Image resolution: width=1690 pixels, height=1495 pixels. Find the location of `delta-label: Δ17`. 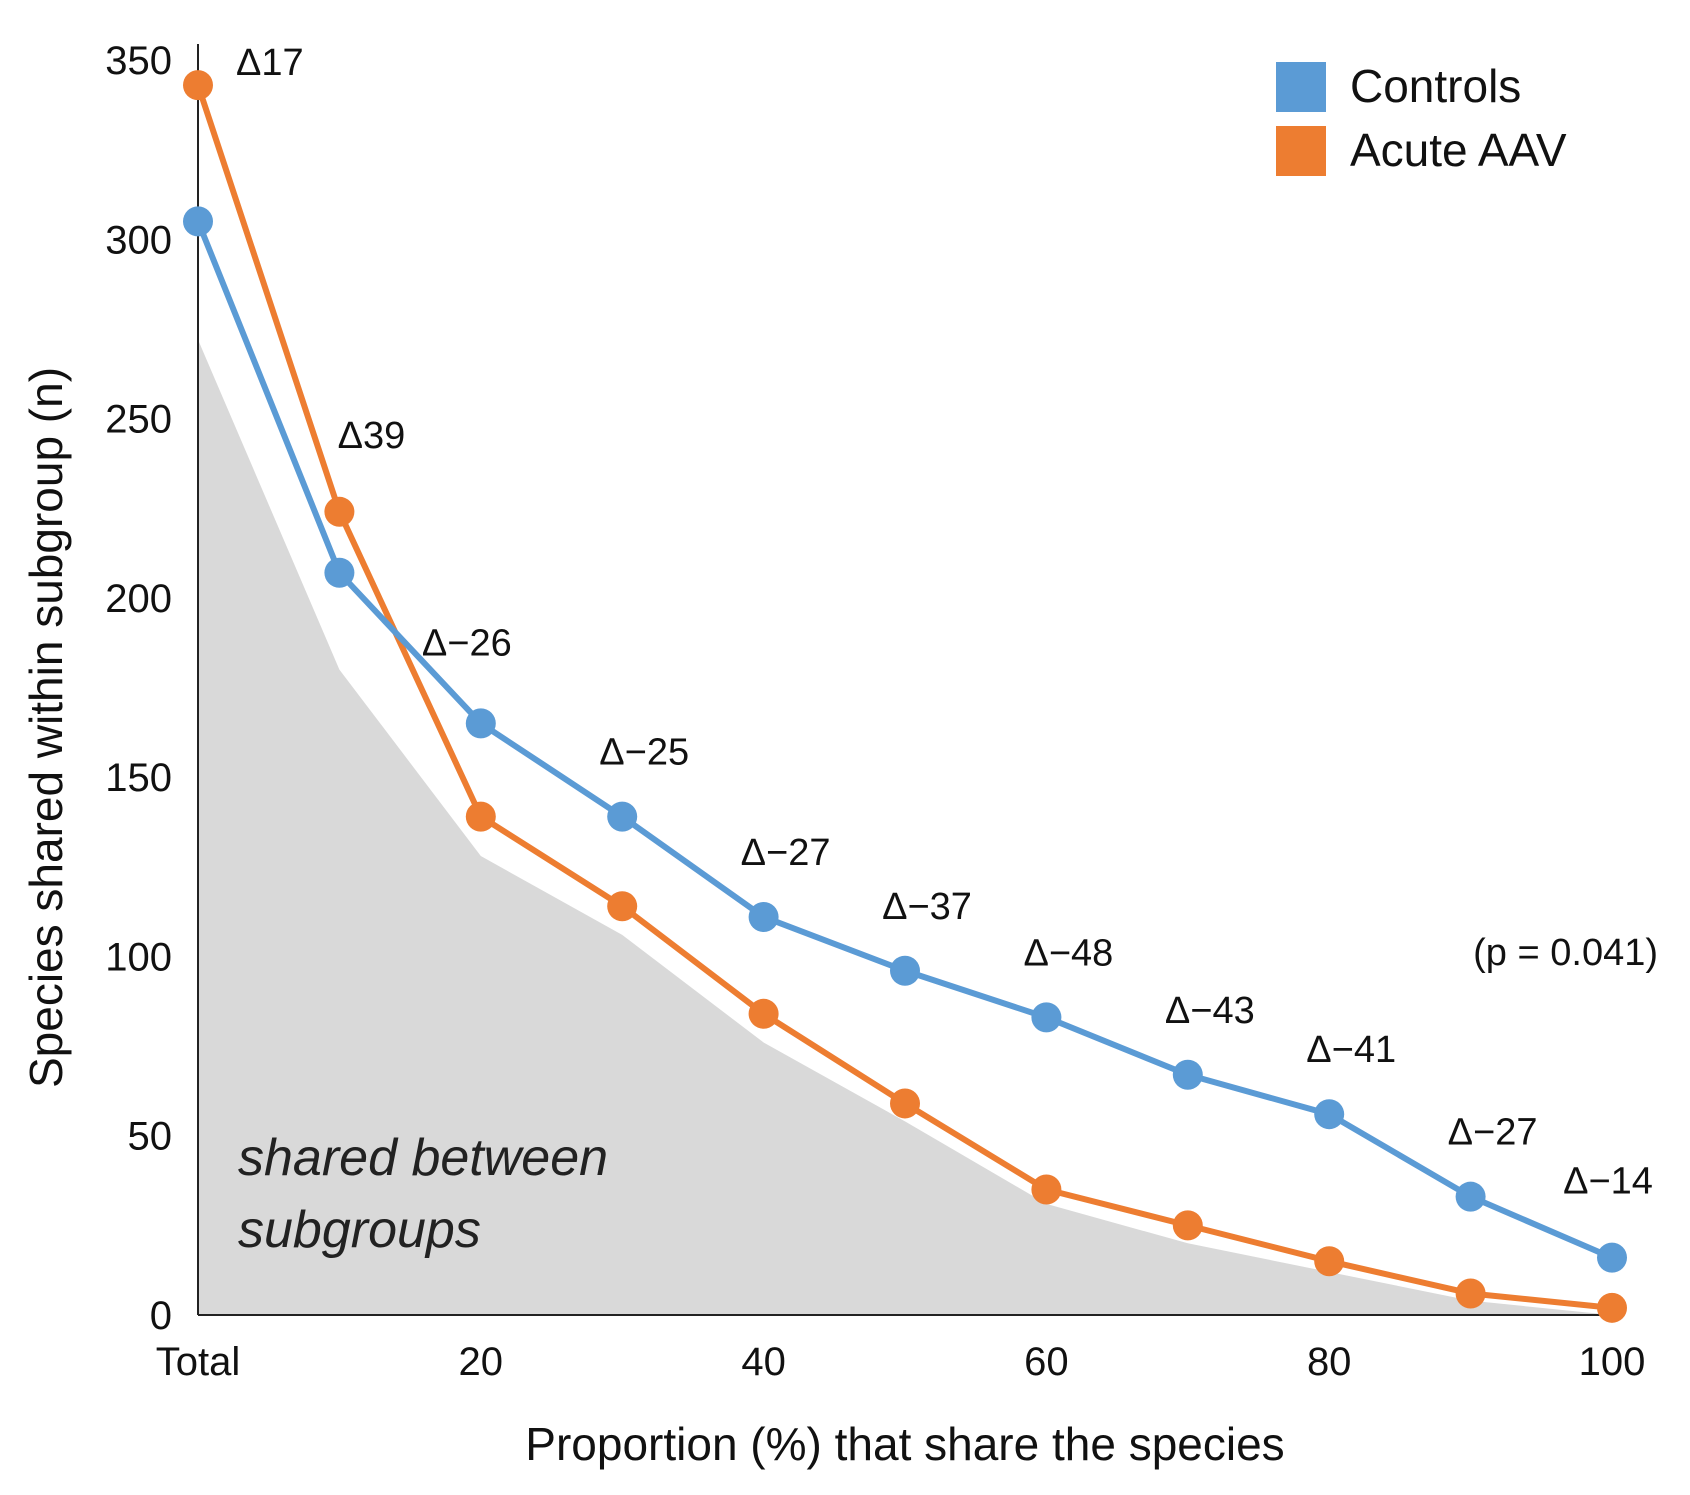

delta-label: Δ17 is located at coordinates (270, 63).